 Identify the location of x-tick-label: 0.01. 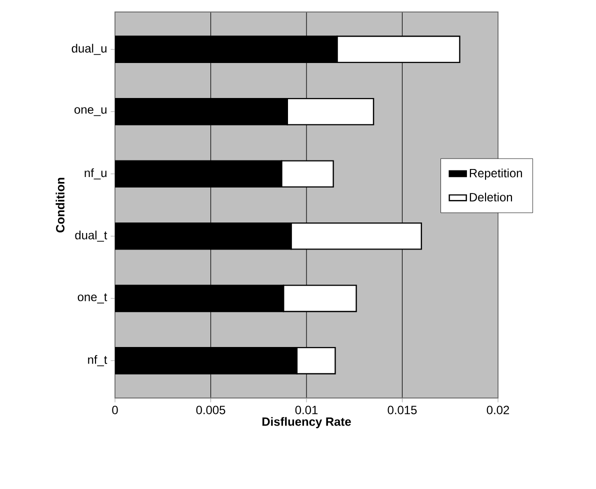
(306, 410).